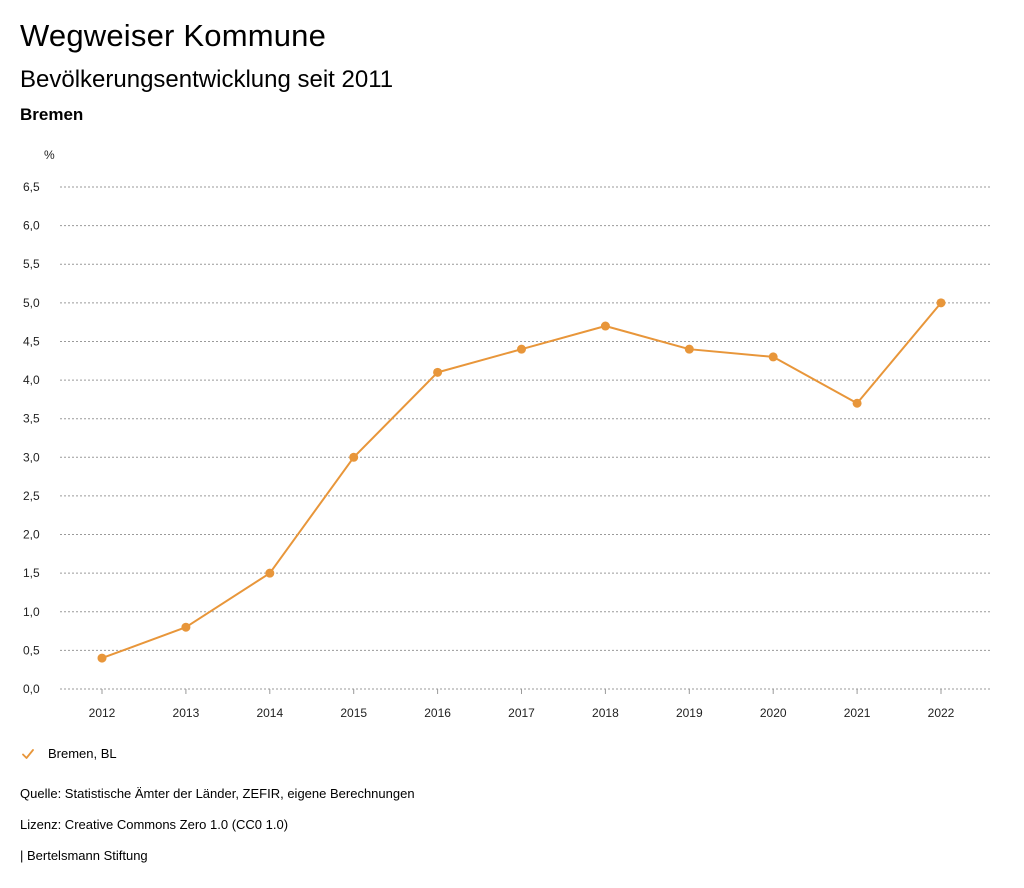  What do you see at coordinates (31, 226) in the screenshot?
I see `y-tick-label: 6,0` at bounding box center [31, 226].